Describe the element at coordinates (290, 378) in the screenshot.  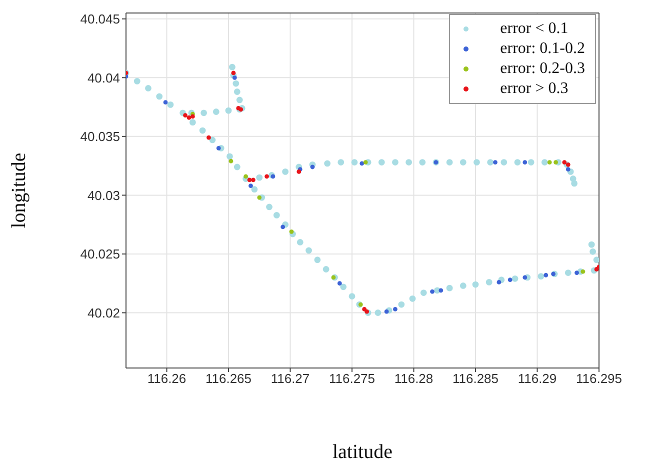
I see `x-tick-label: 116.27` at that location.